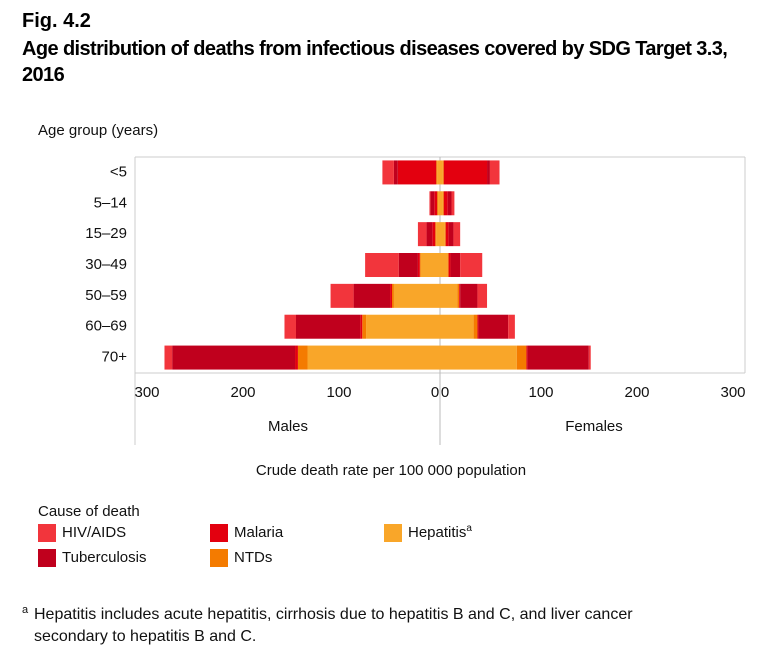  Describe the element at coordinates (106, 233) in the screenshot. I see `y-tick-label: 15–29` at that location.